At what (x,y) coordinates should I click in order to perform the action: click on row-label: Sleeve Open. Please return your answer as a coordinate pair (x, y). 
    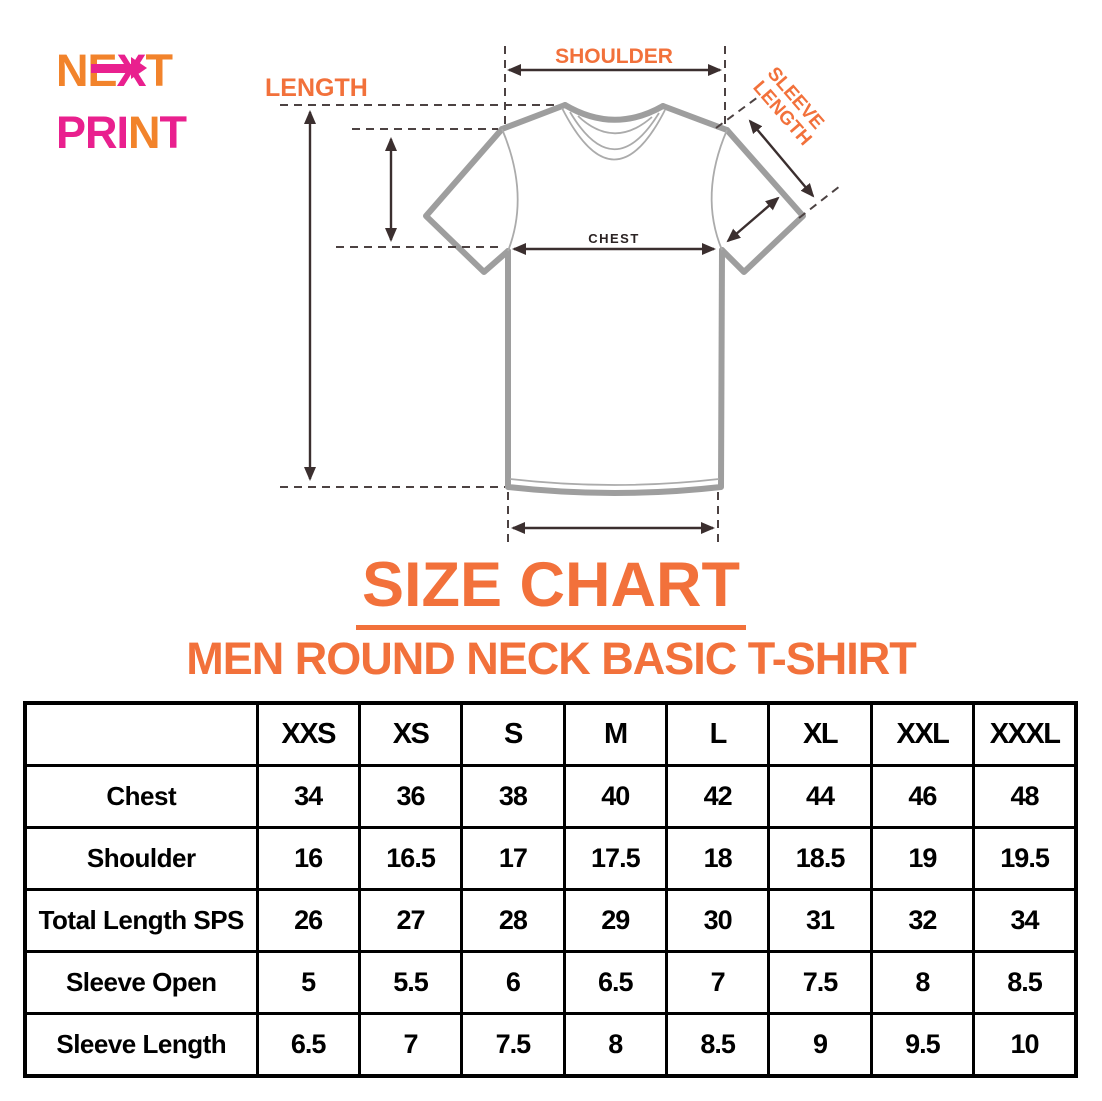
    Looking at the image, I should click on (141, 982).